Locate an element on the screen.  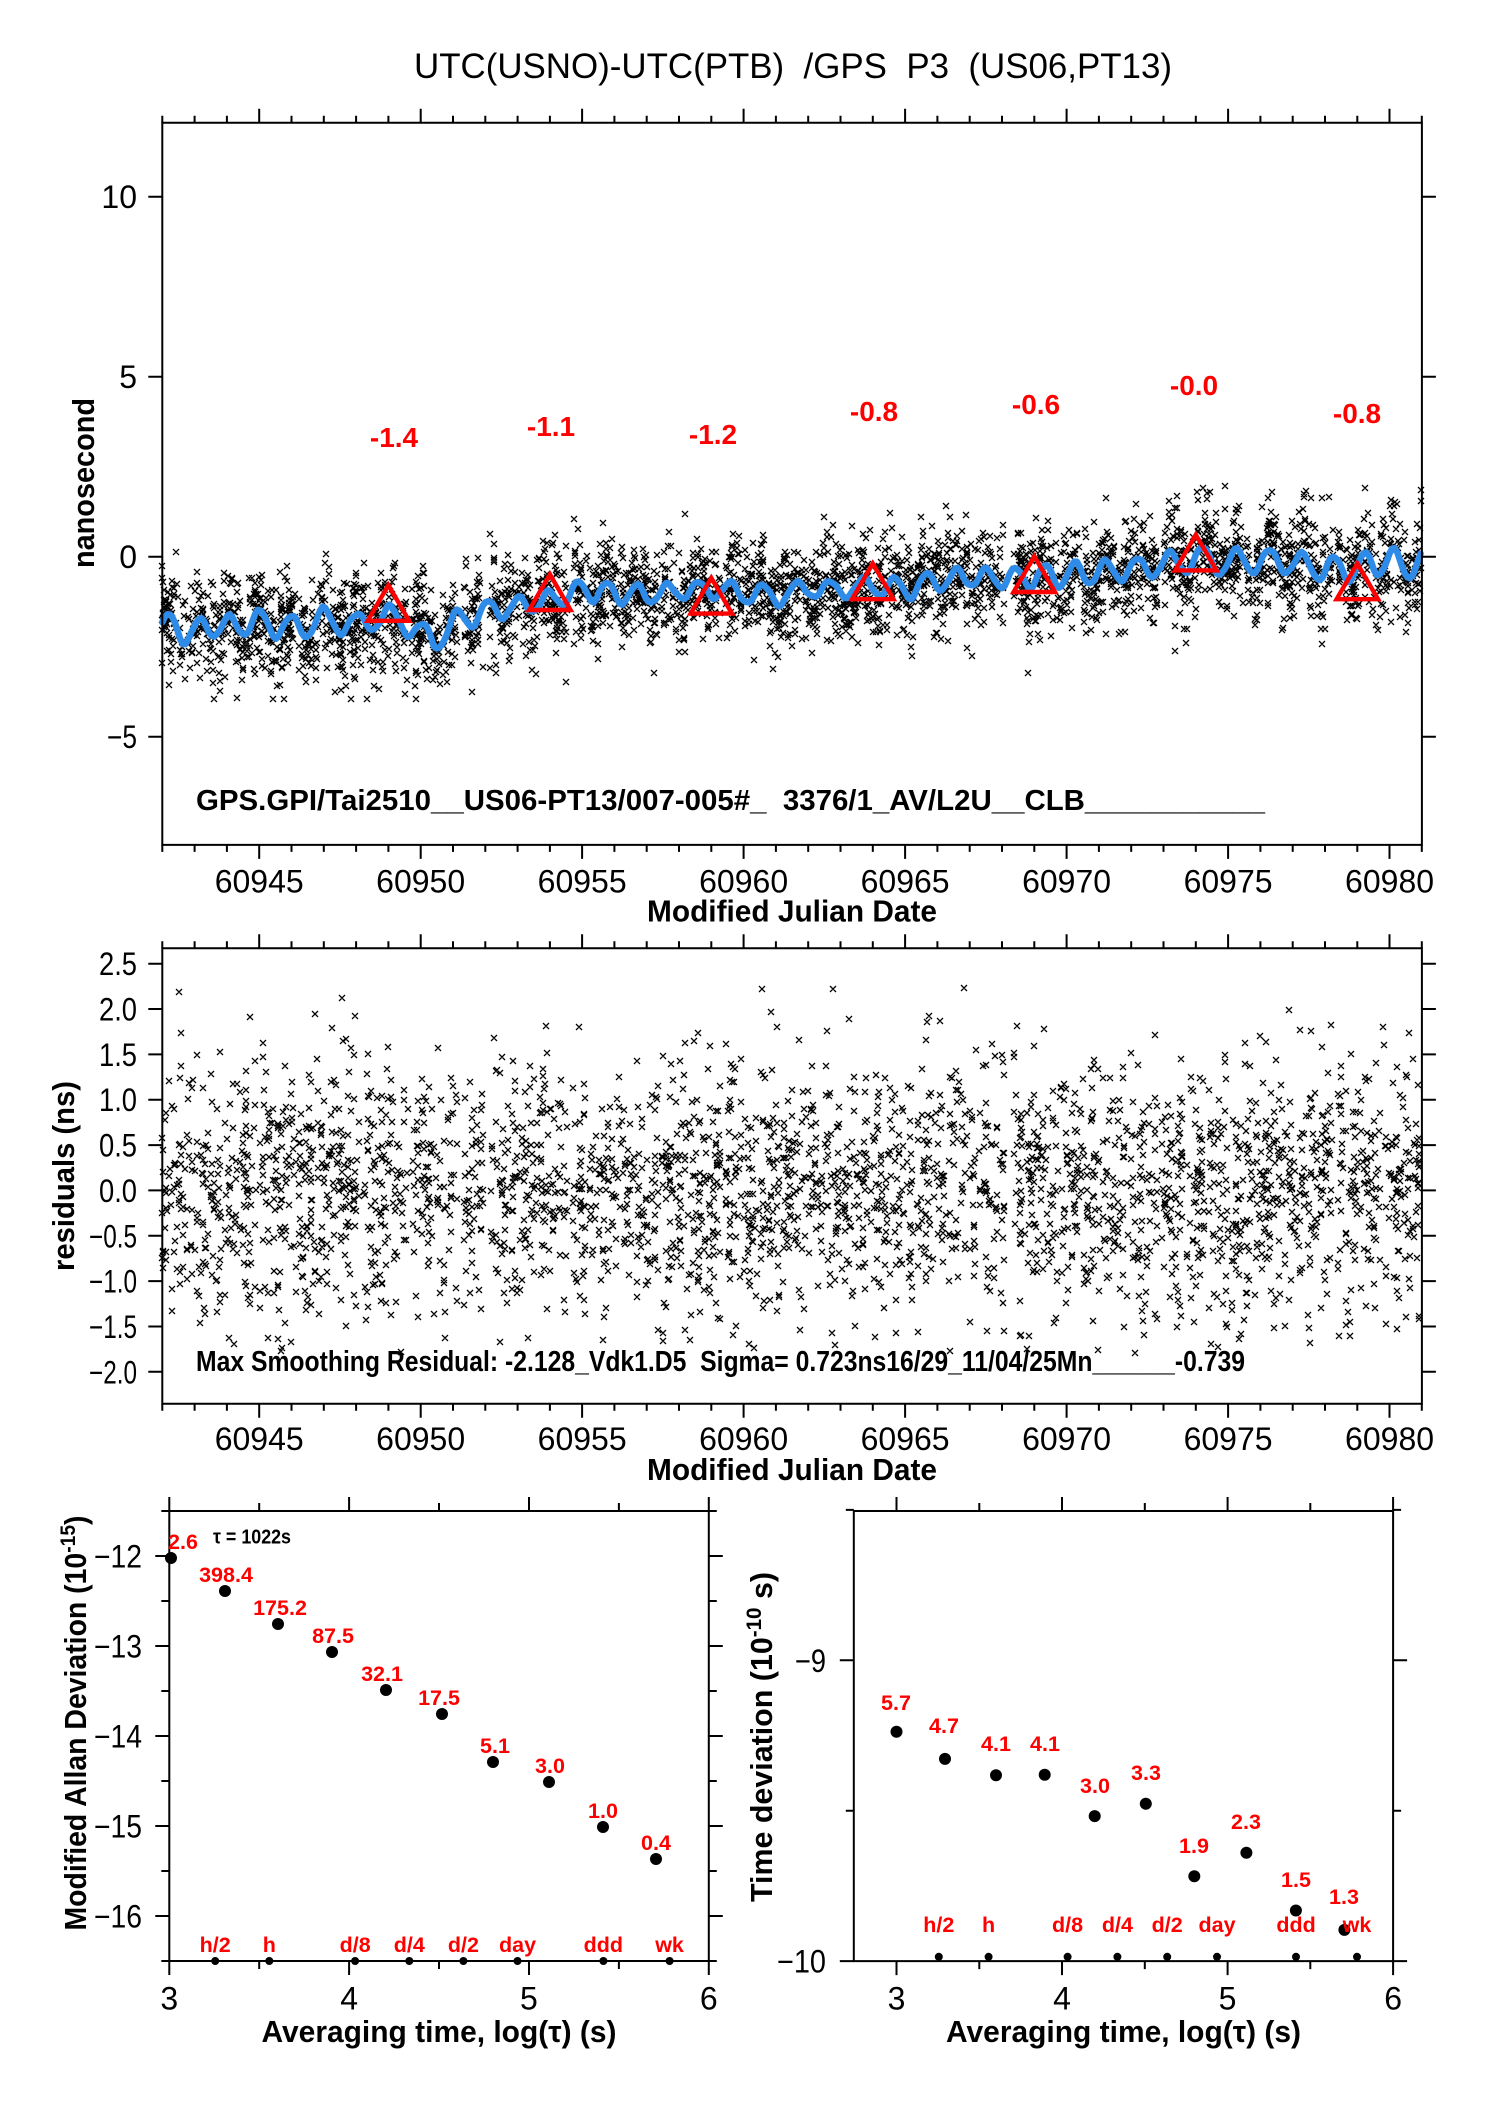
svg-text: 5.7 is located at coordinates (896, 1703).